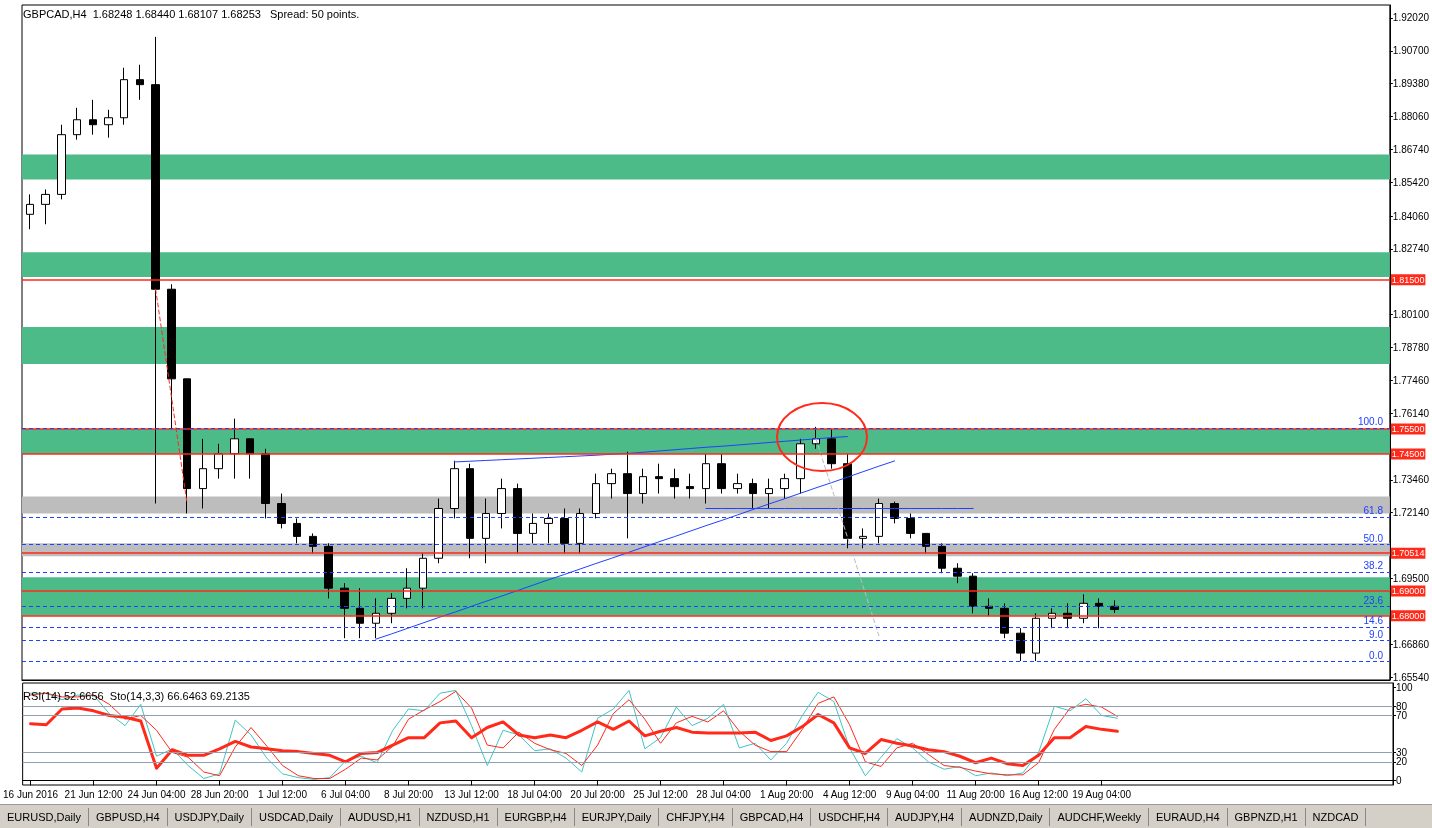 This screenshot has height=828, width=1432. I want to click on text: AUDUSD,H1, so click(380, 817).